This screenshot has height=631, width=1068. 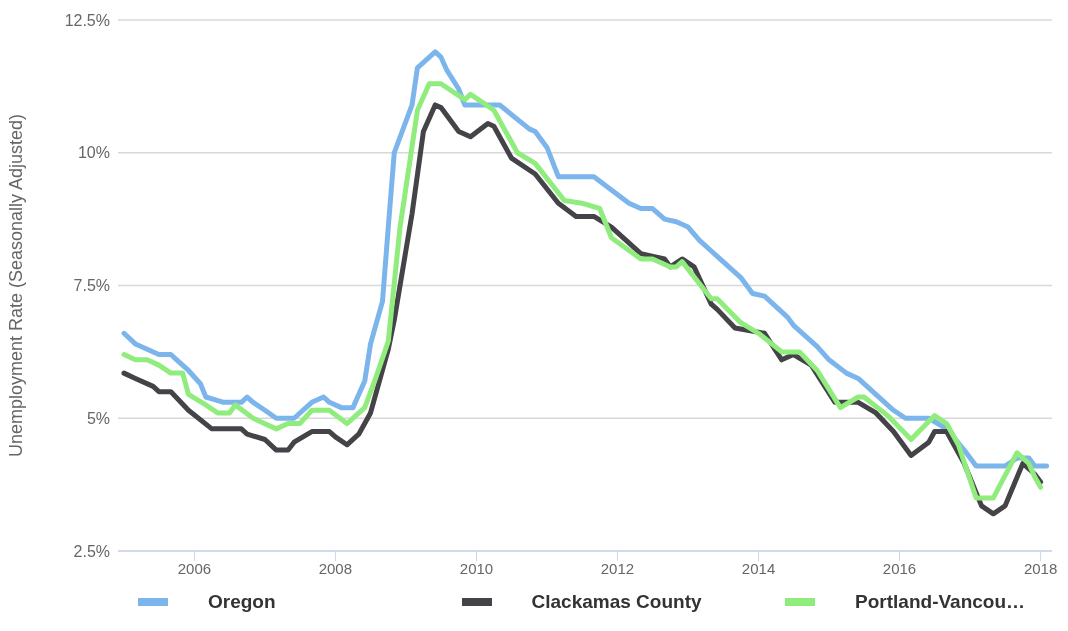 What do you see at coordinates (476, 568) in the screenshot?
I see `x-tick-label: 2010` at bounding box center [476, 568].